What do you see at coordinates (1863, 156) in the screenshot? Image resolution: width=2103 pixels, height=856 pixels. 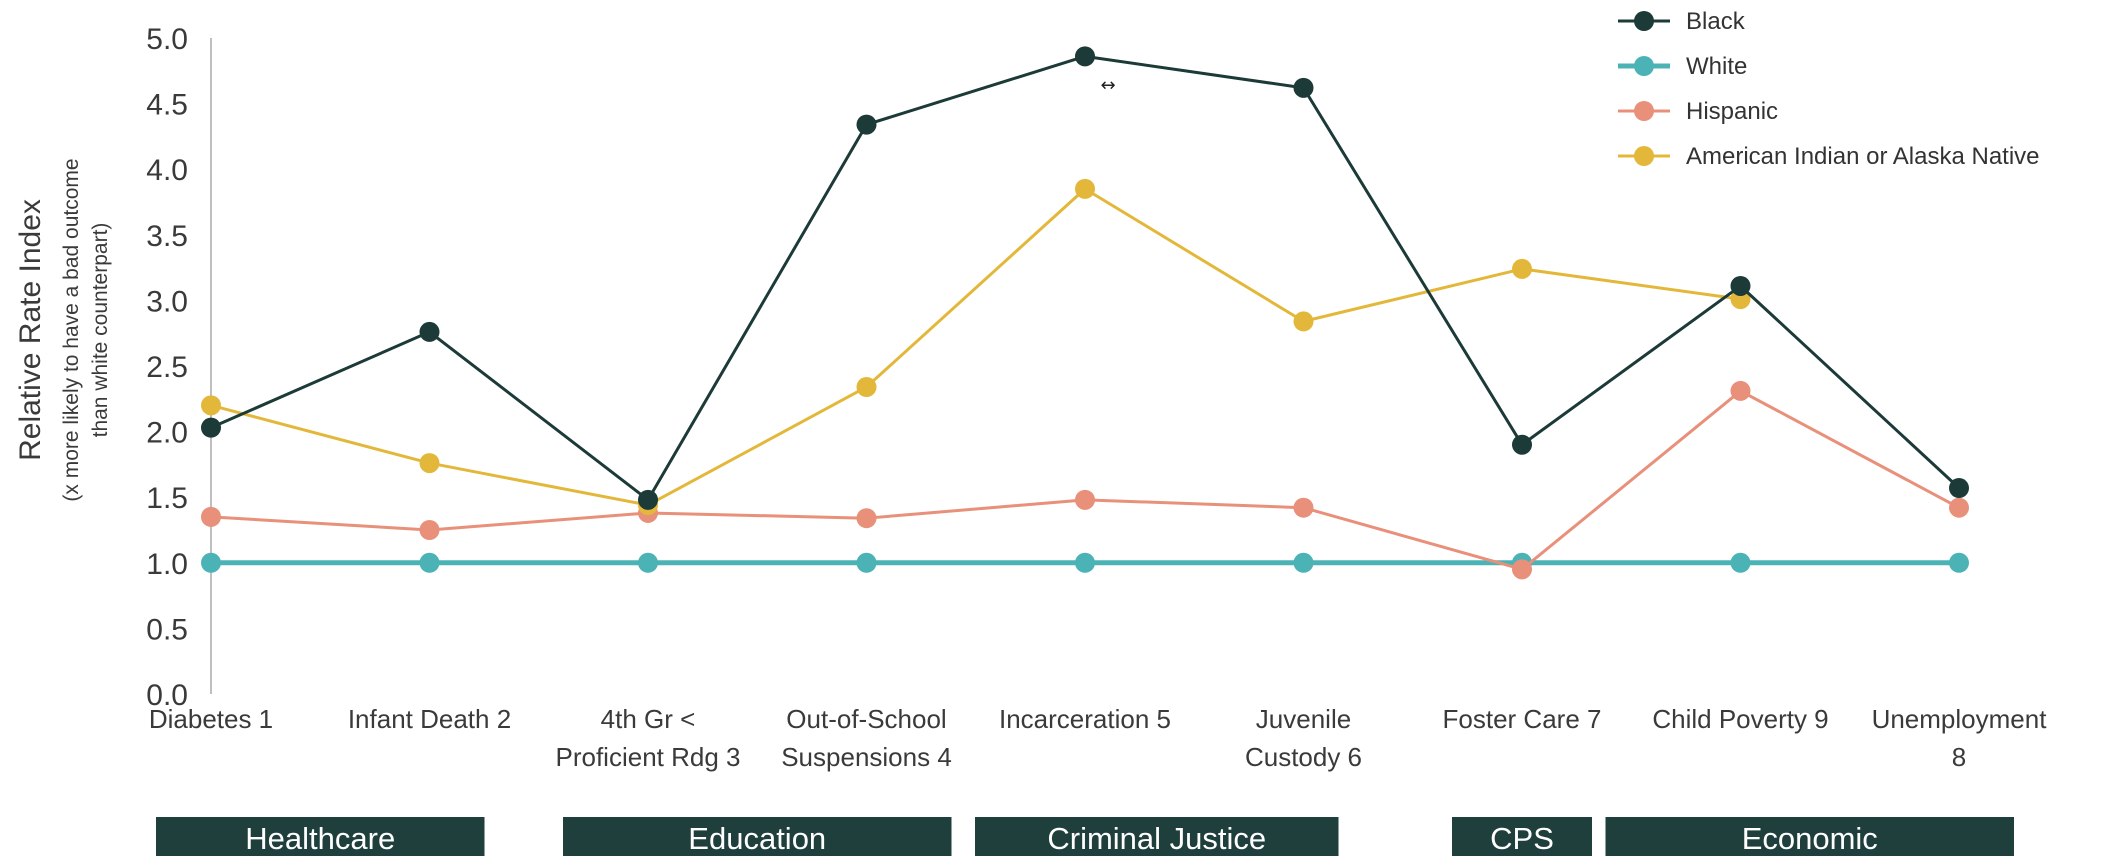 I see `legend-label: American Indian or Alaska Native` at bounding box center [1863, 156].